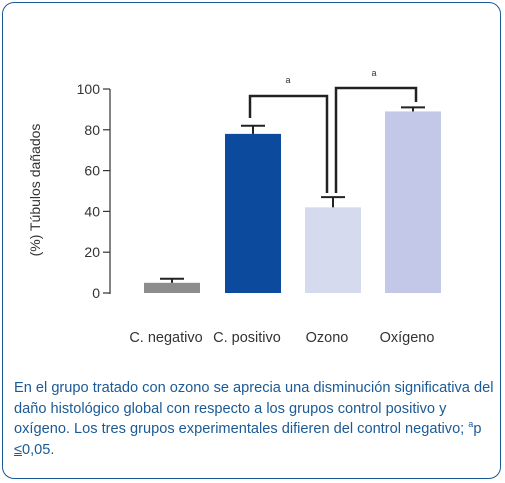 This screenshot has width=505, height=483. Describe the element at coordinates (18, 449) in the screenshot. I see `caption-le-symbol: ≤` at that location.